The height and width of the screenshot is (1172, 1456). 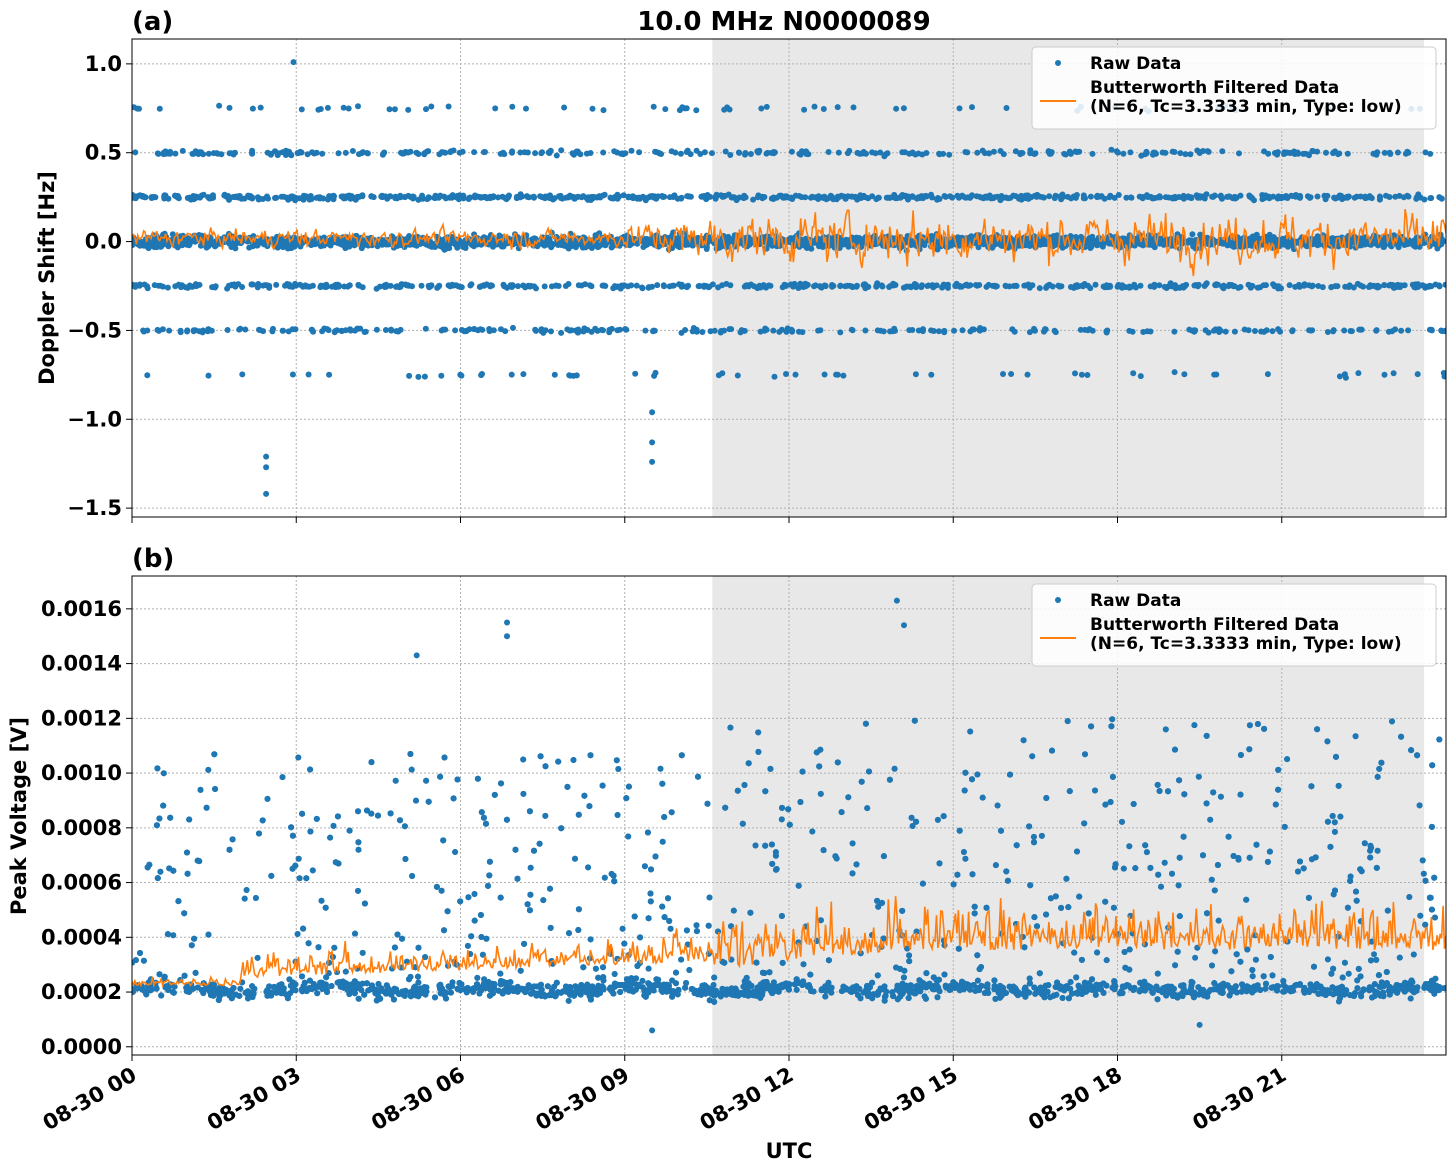 I want to click on legend-filtered-label: Butterworth Filtered Data, so click(x=1214, y=88).